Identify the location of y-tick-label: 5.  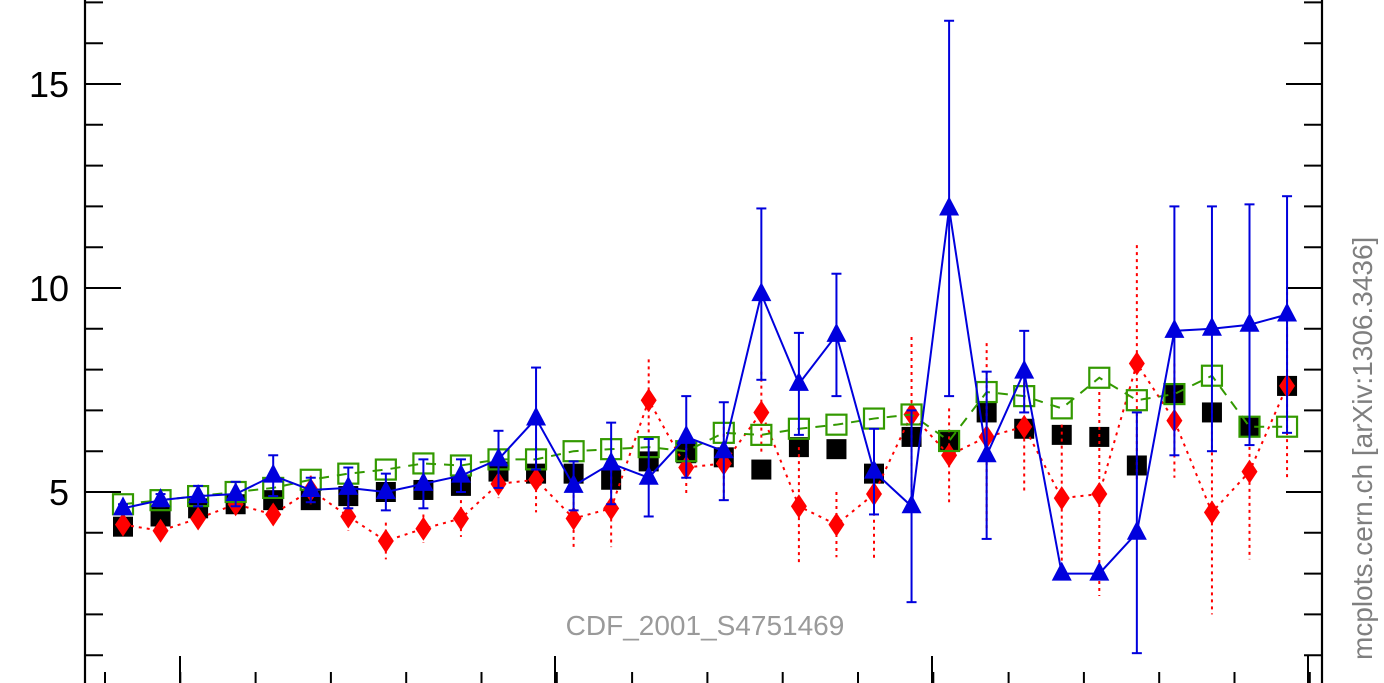
(59, 492).